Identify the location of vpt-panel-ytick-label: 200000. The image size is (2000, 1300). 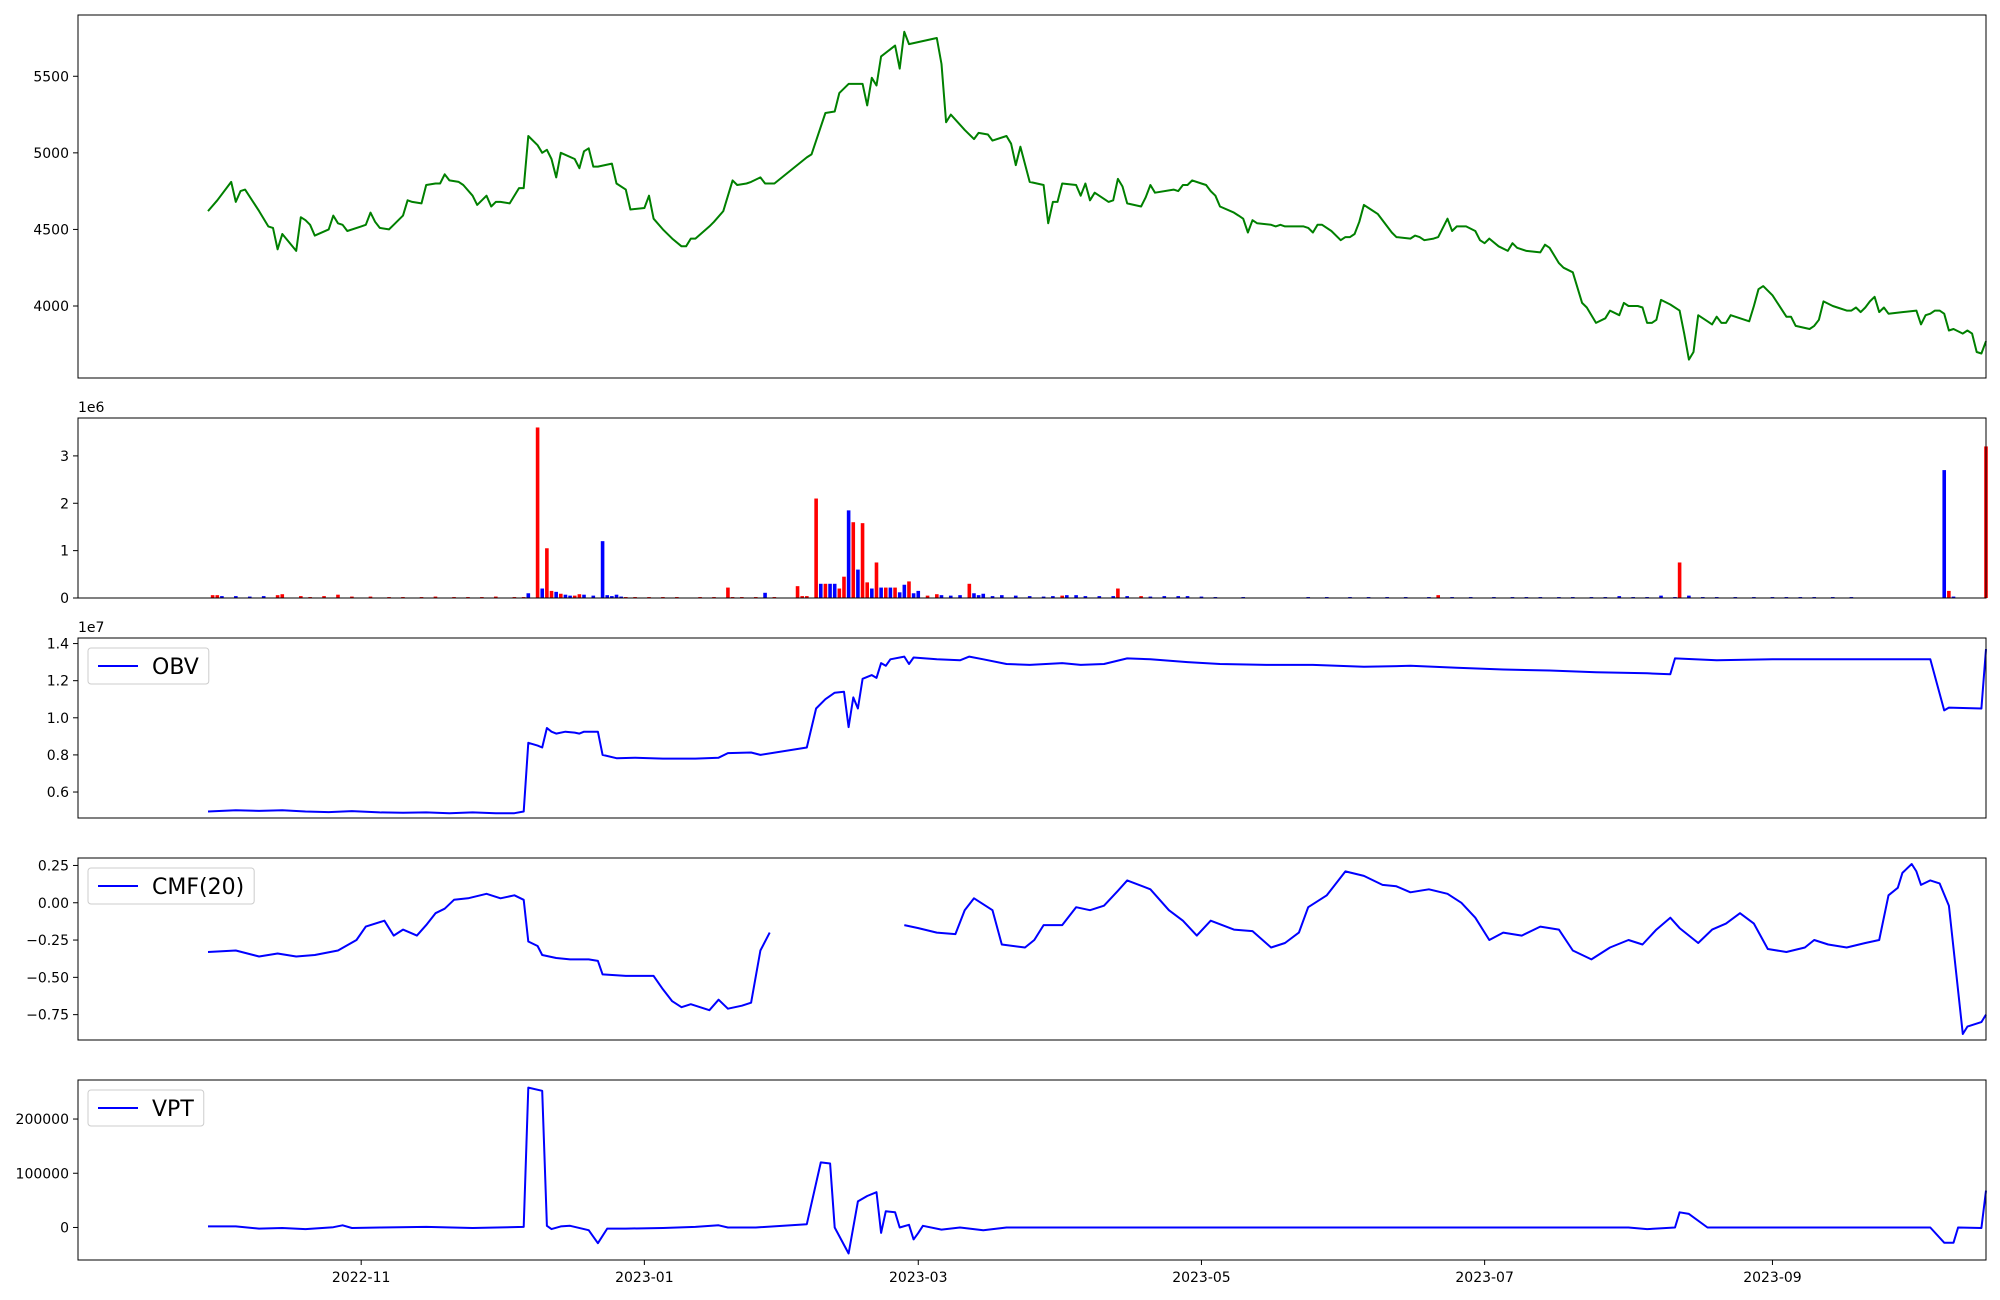
(42, 1120).